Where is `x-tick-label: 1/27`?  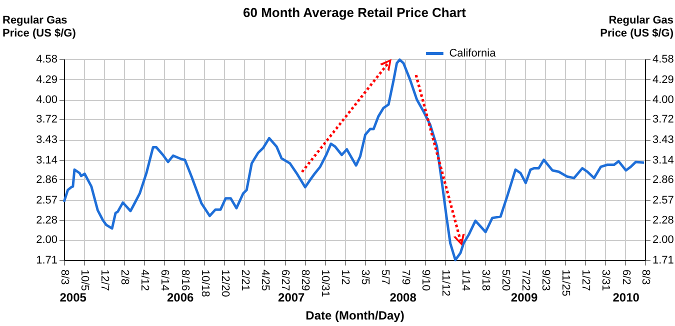 x-tick-label: 1/27 is located at coordinates (586, 280).